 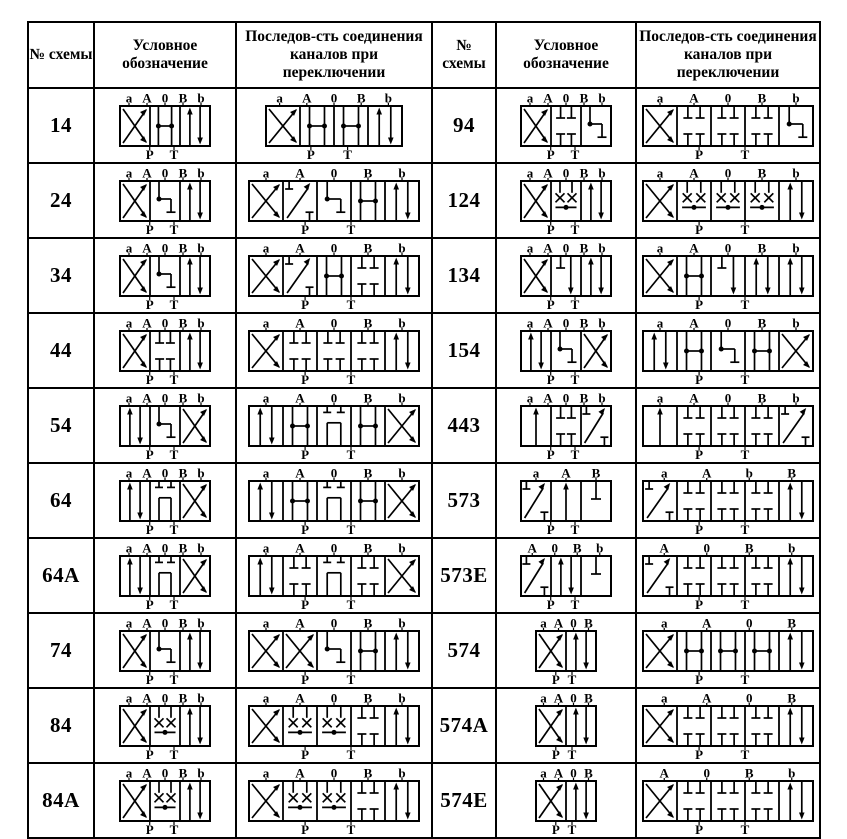 What do you see at coordinates (464, 725) in the screenshot?
I see `scheme-number: 574А` at bounding box center [464, 725].